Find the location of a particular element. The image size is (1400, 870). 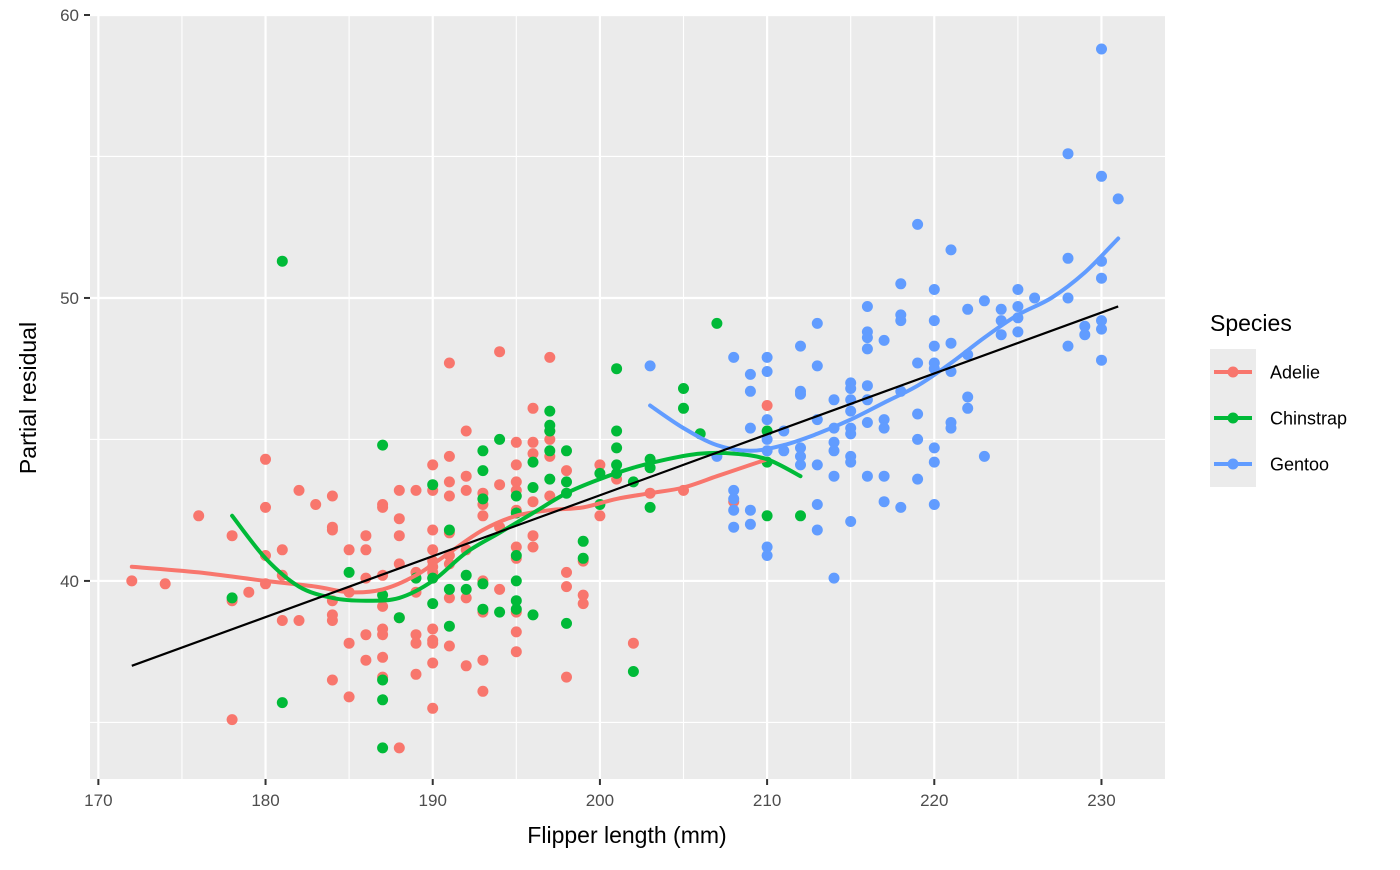

legend-key-point is located at coordinates (1233, 372).